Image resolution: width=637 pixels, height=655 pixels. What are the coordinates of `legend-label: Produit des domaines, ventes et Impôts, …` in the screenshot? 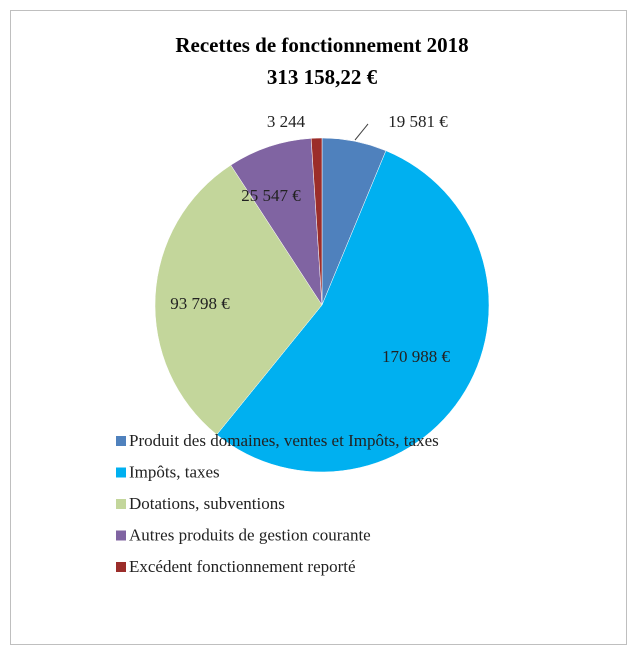 It's located at (284, 440).